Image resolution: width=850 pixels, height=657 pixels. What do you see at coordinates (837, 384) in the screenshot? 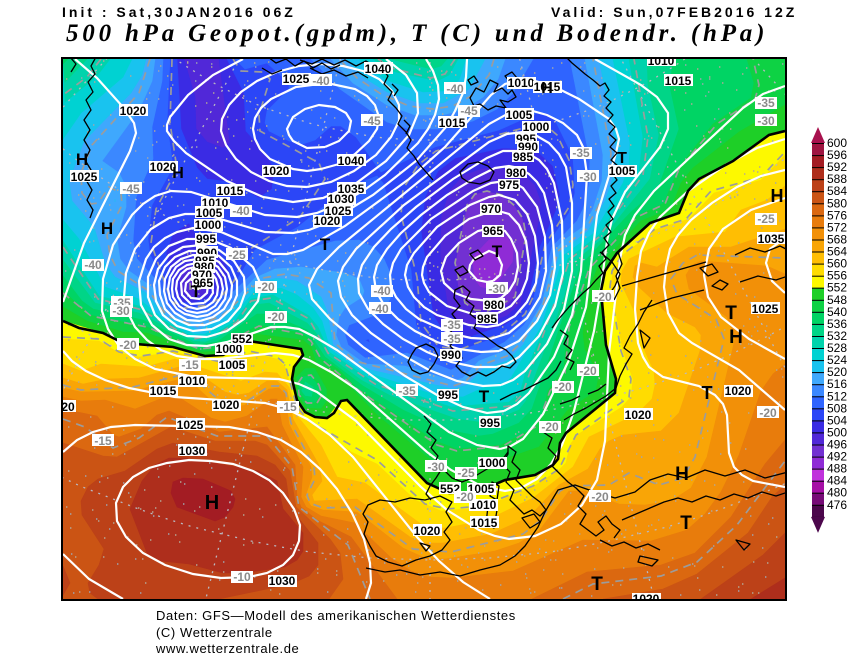
I see `svg-text: 516` at bounding box center [837, 384].